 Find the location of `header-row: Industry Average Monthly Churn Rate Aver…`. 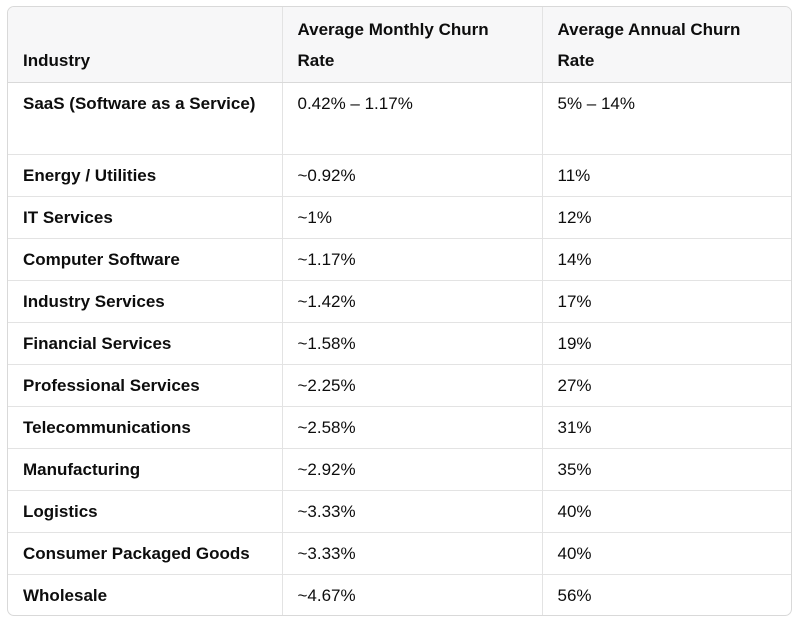

header-row: Industry Average Monthly Churn Rate Aver… is located at coordinates (399, 45).